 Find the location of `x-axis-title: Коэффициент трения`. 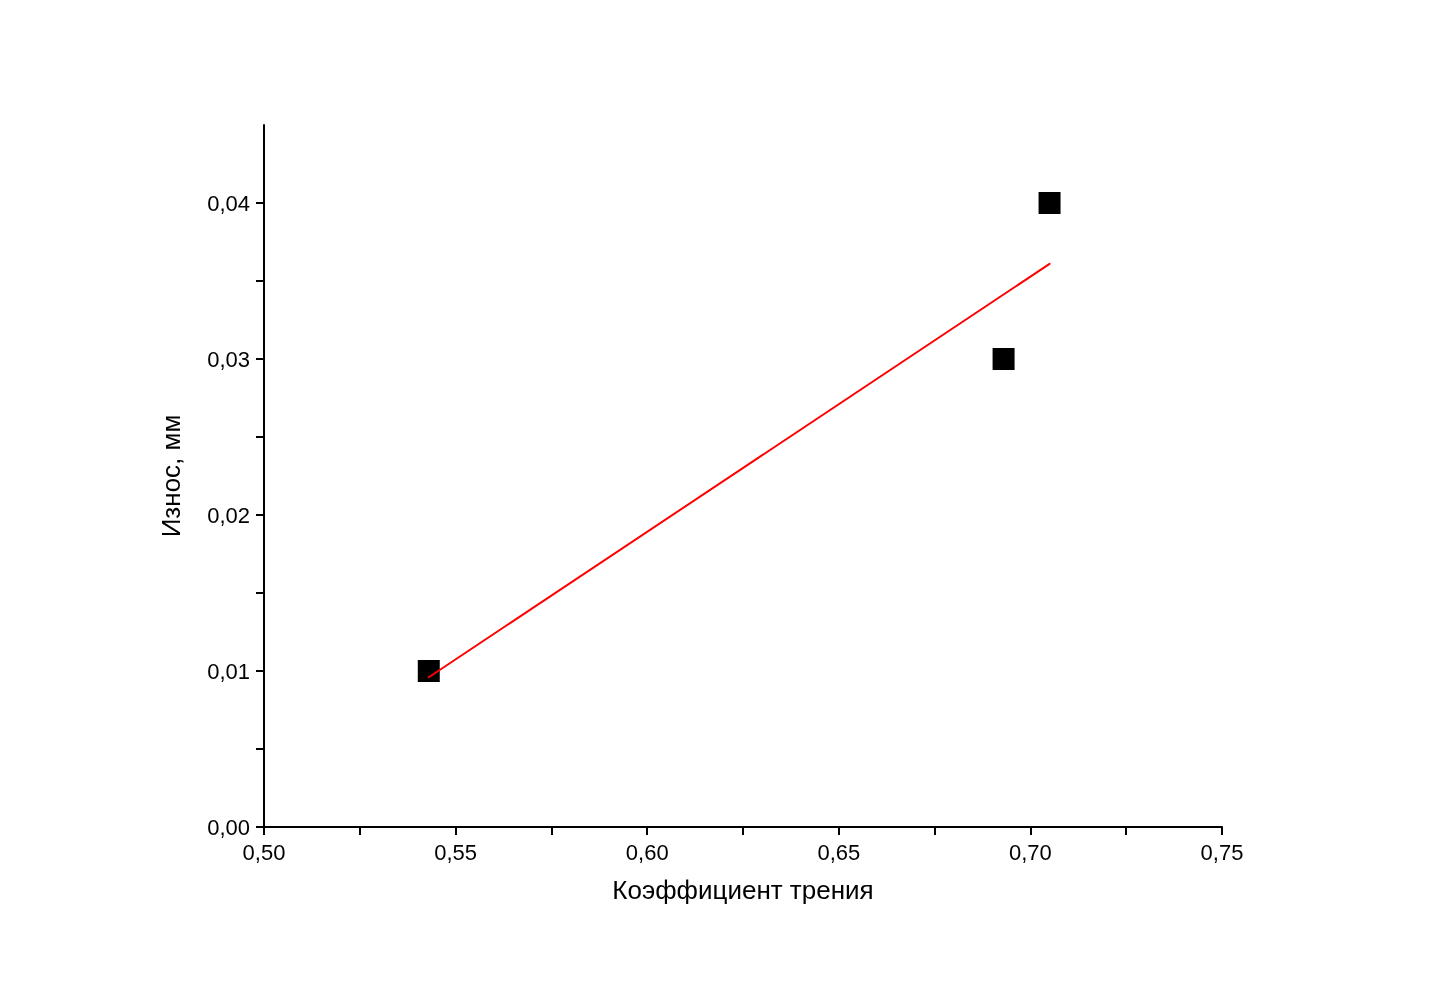

x-axis-title: Коэффициент трения is located at coordinates (743, 890).